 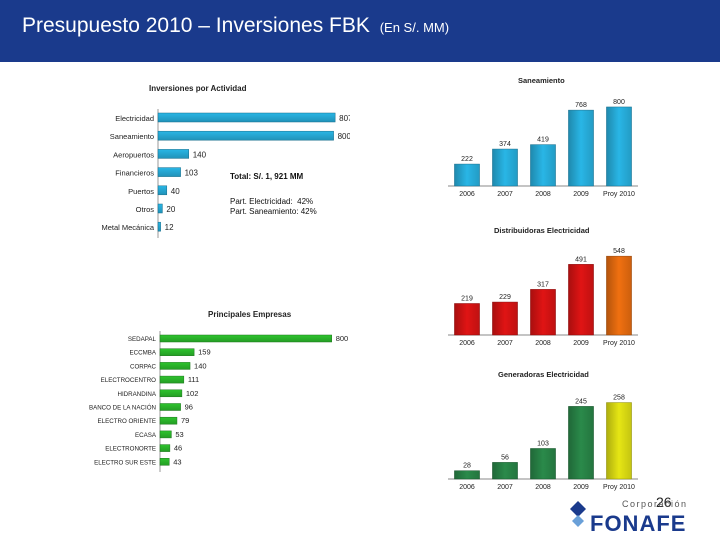 What do you see at coordinates (141, 191) in the screenshot?
I see `category-label: Puertos` at bounding box center [141, 191].